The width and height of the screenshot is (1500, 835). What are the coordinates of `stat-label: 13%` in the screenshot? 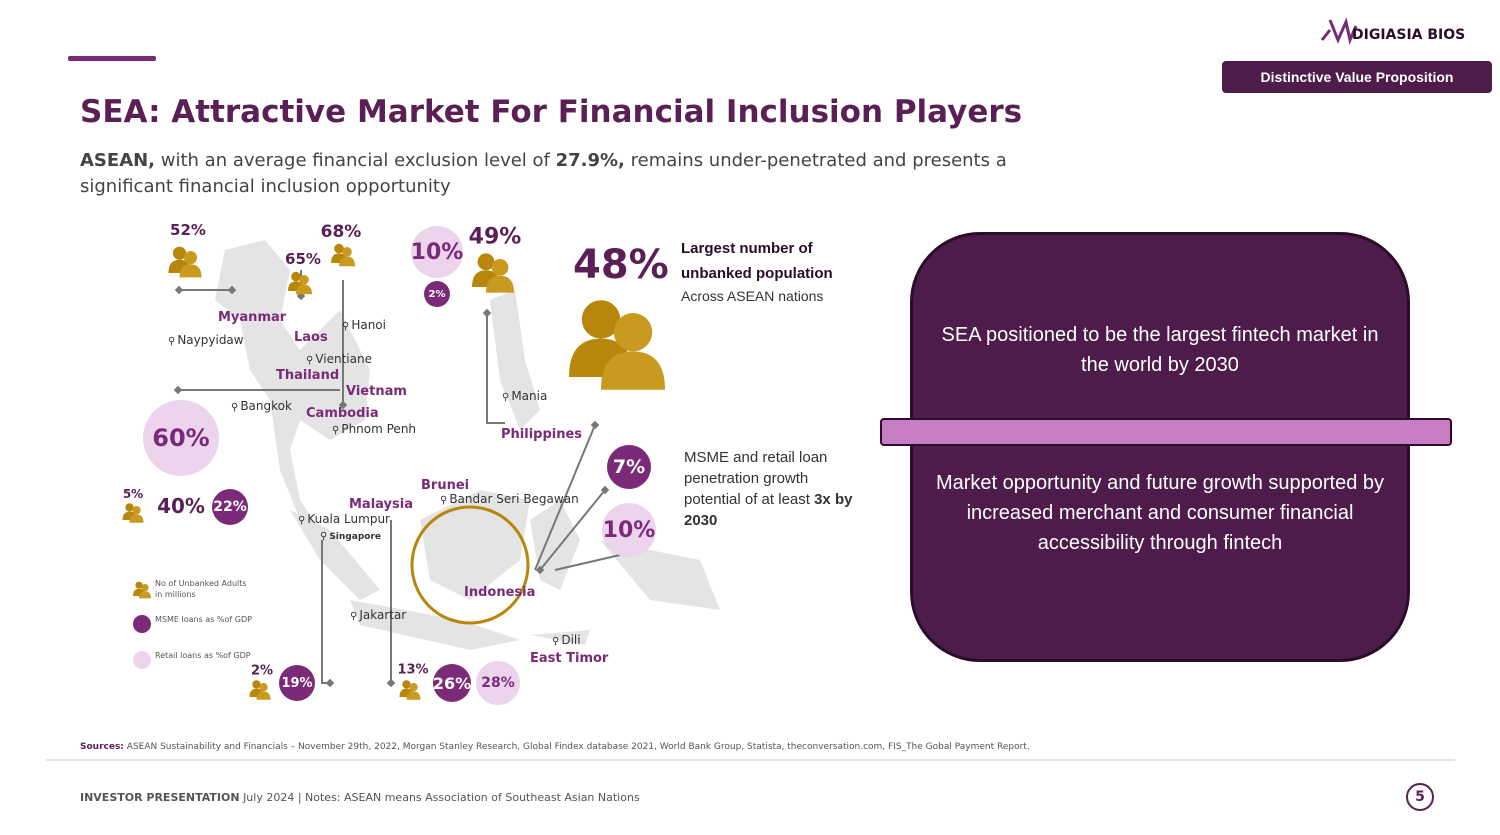 It's located at (413, 670).